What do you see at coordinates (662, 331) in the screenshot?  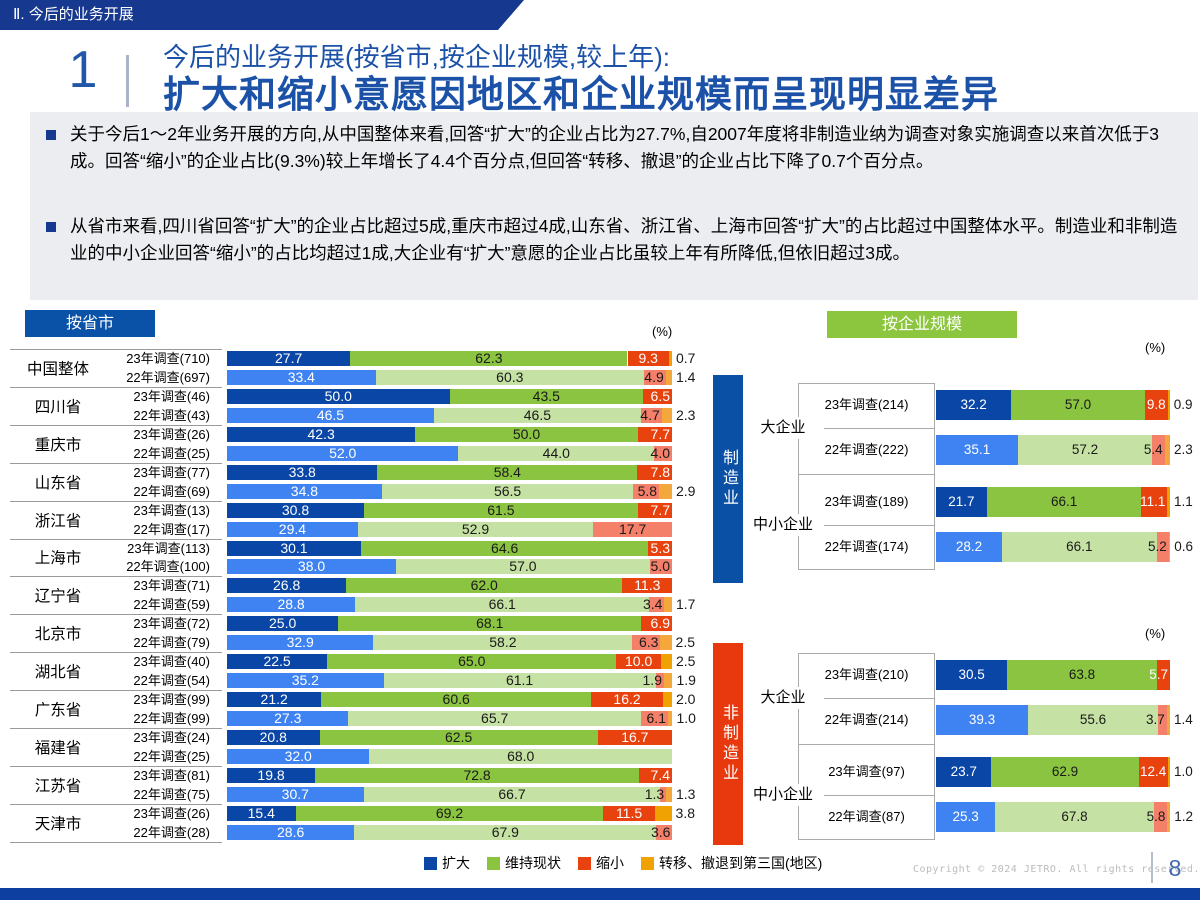 I see `left-percent-unit-label: (%)` at bounding box center [662, 331].